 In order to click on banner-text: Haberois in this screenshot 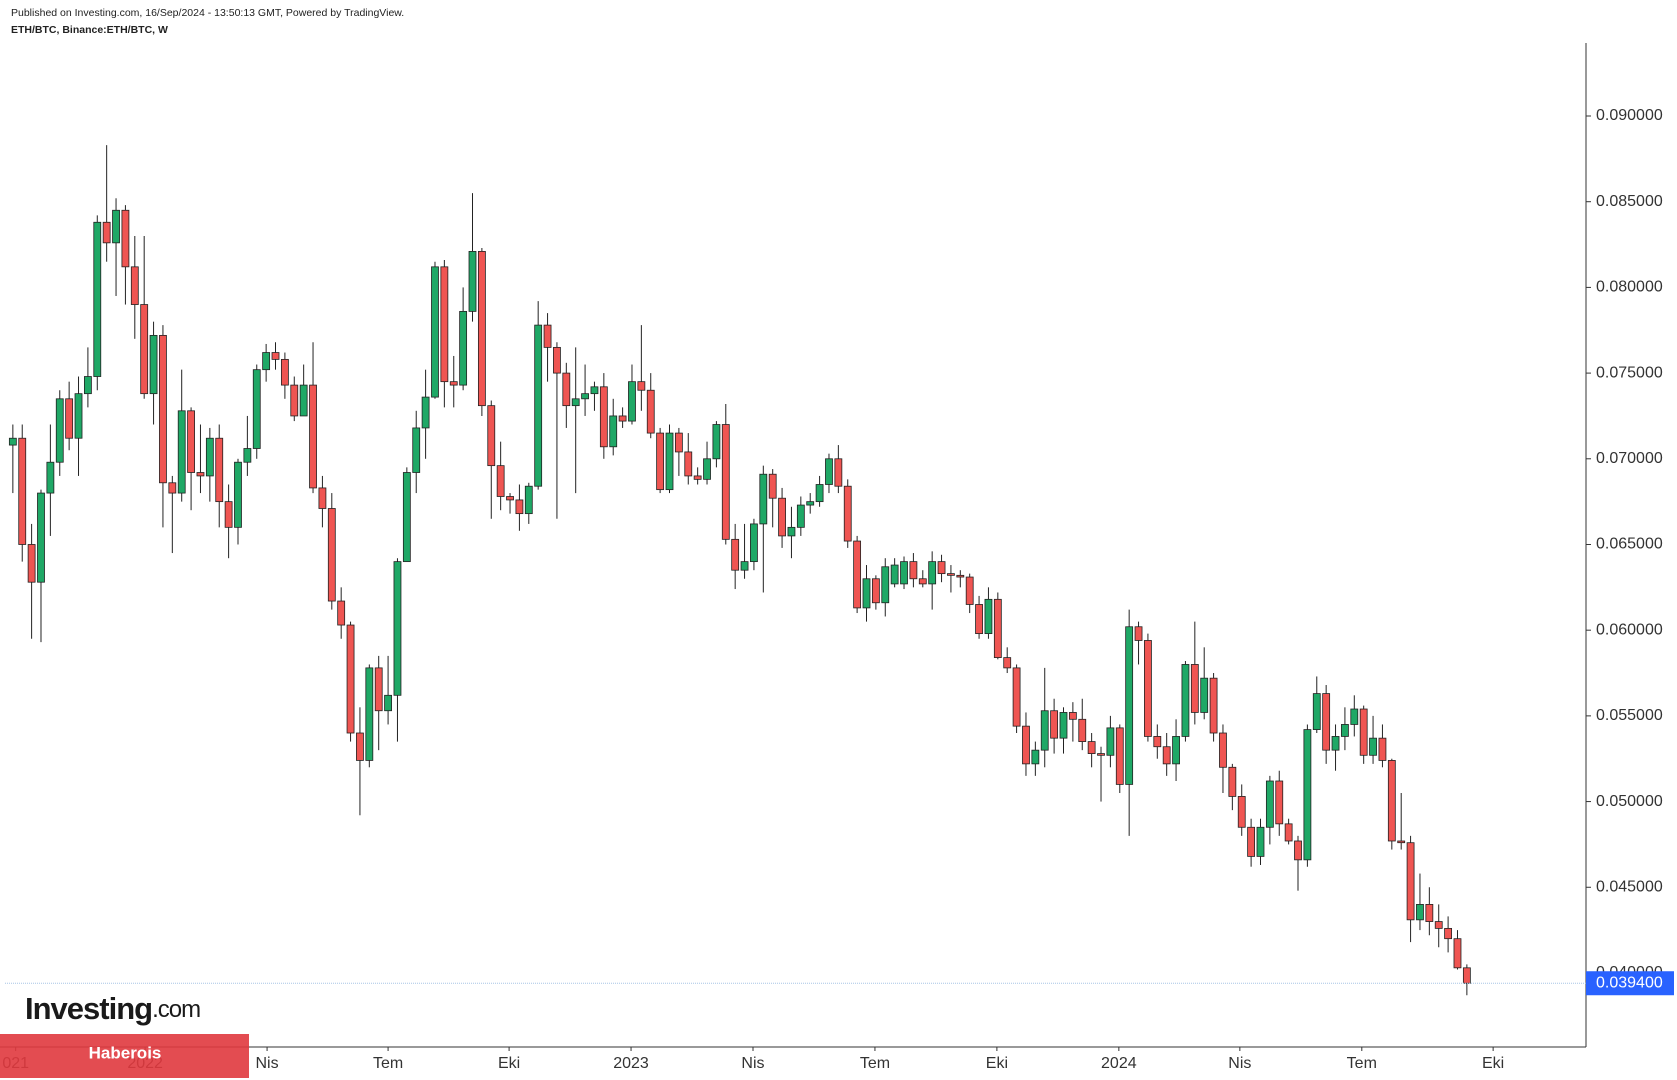, I will do `click(125, 1052)`.